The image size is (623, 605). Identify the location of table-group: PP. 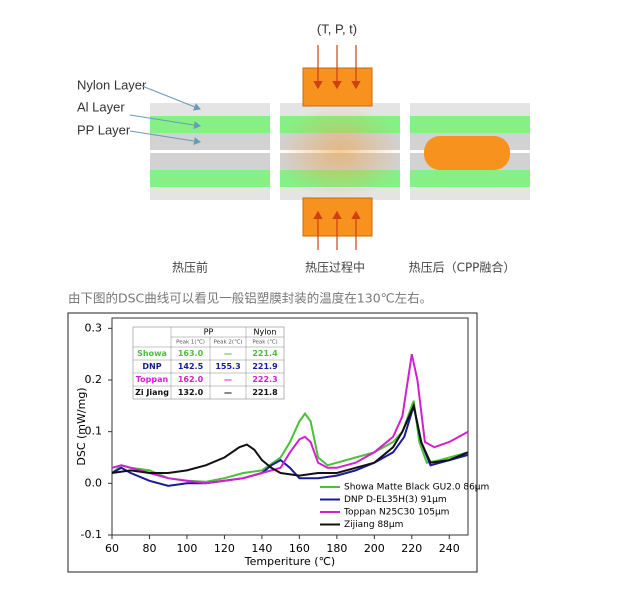
(209, 332).